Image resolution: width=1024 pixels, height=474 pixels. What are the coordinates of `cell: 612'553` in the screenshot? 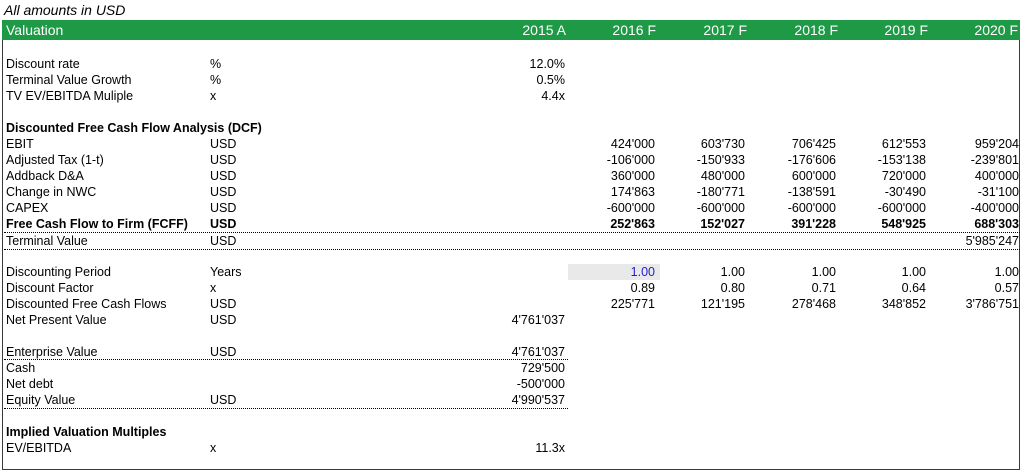 It's located at (903, 144).